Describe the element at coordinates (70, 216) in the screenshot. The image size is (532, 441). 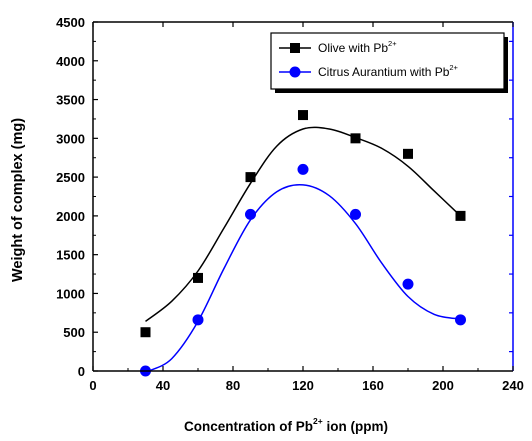
I see `y-tick-label: 2000` at that location.